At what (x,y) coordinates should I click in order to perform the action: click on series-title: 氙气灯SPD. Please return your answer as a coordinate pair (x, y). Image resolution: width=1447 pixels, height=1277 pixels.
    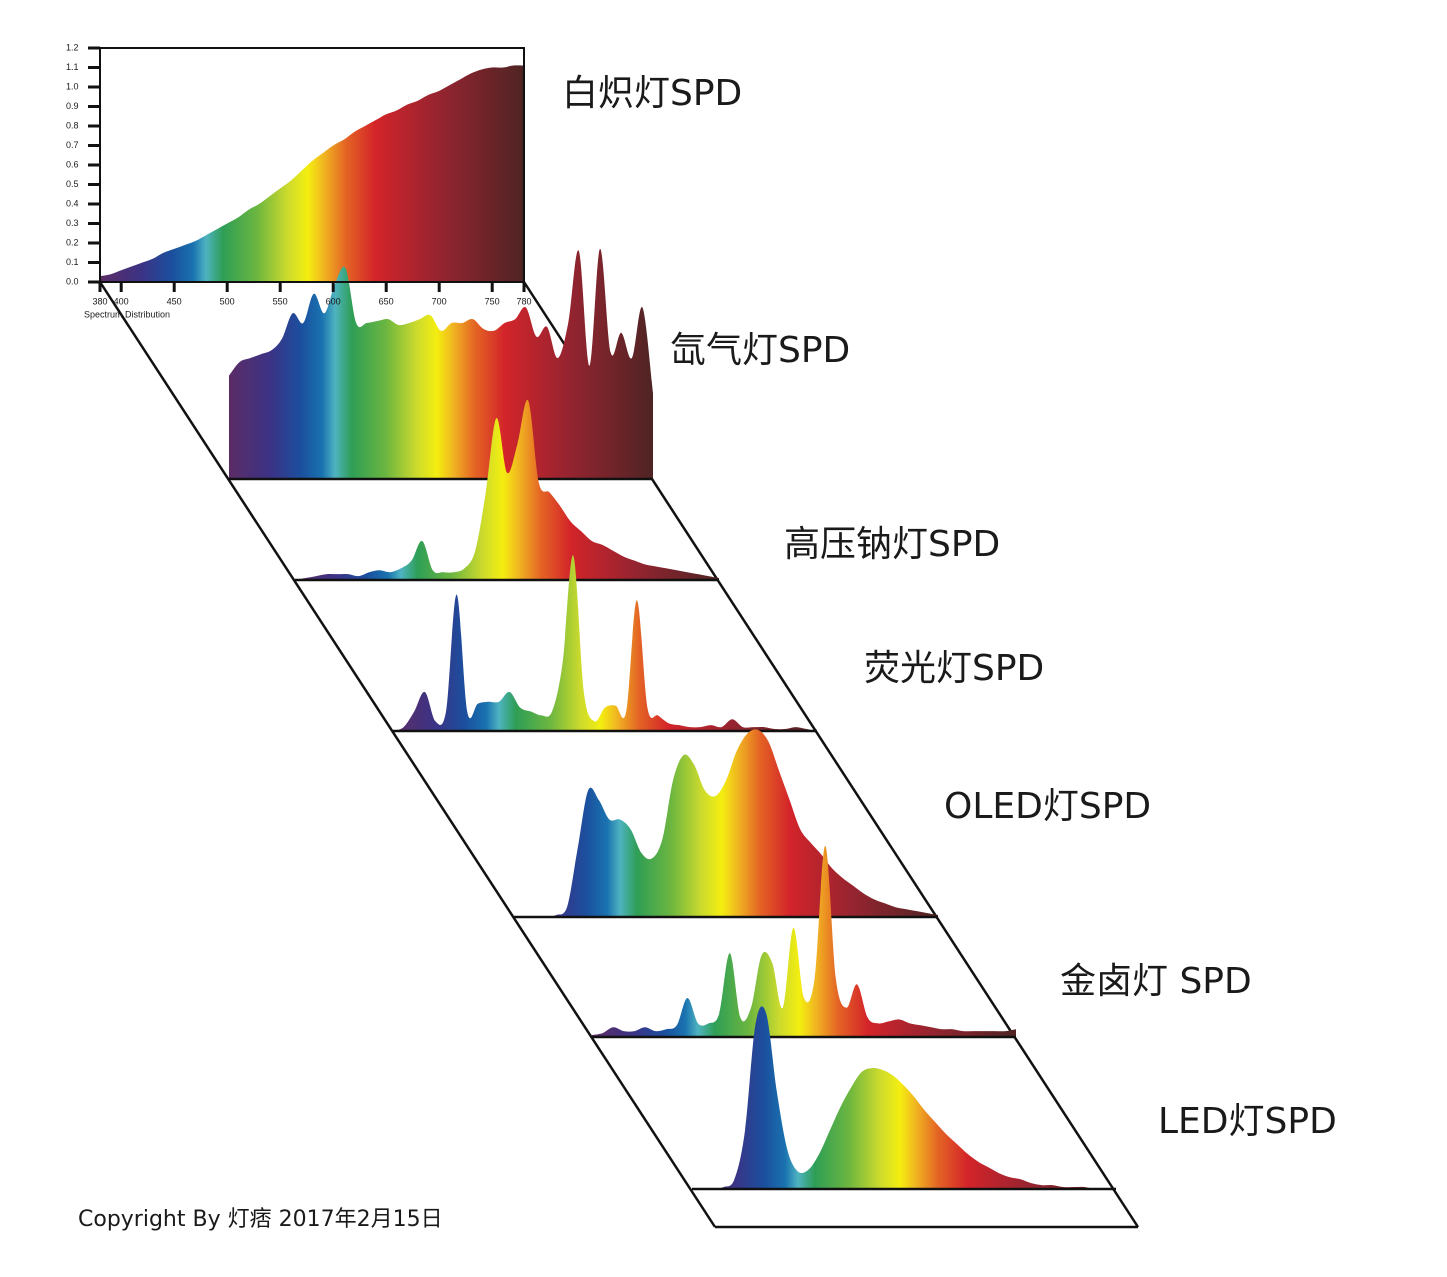
    Looking at the image, I should click on (760, 350).